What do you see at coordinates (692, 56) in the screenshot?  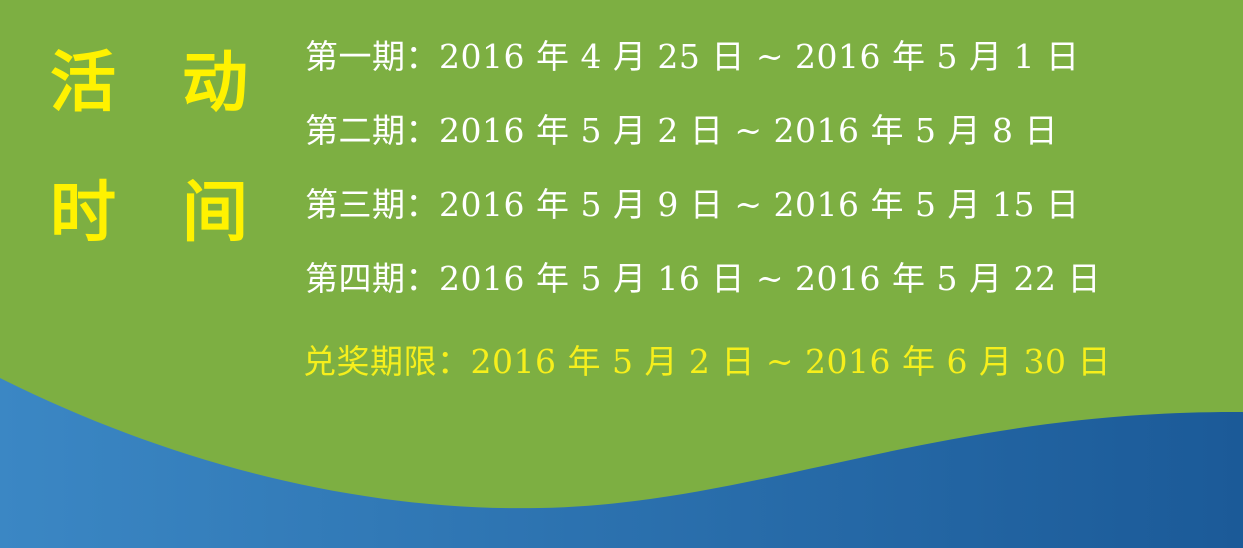 I see `period-1: 第一期：2016 年 4 月 25 日 ~ 2016 年 5 月 1 日` at bounding box center [692, 56].